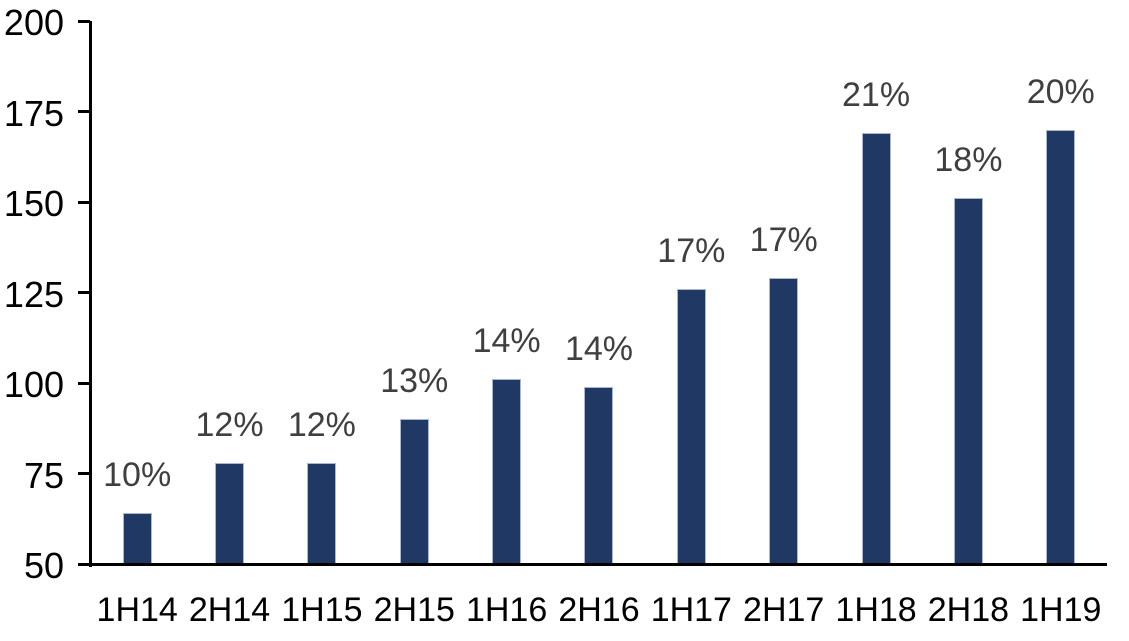 This screenshot has width=1129, height=641. What do you see at coordinates (33, 203) in the screenshot?
I see `y-tick-label: 150` at bounding box center [33, 203].